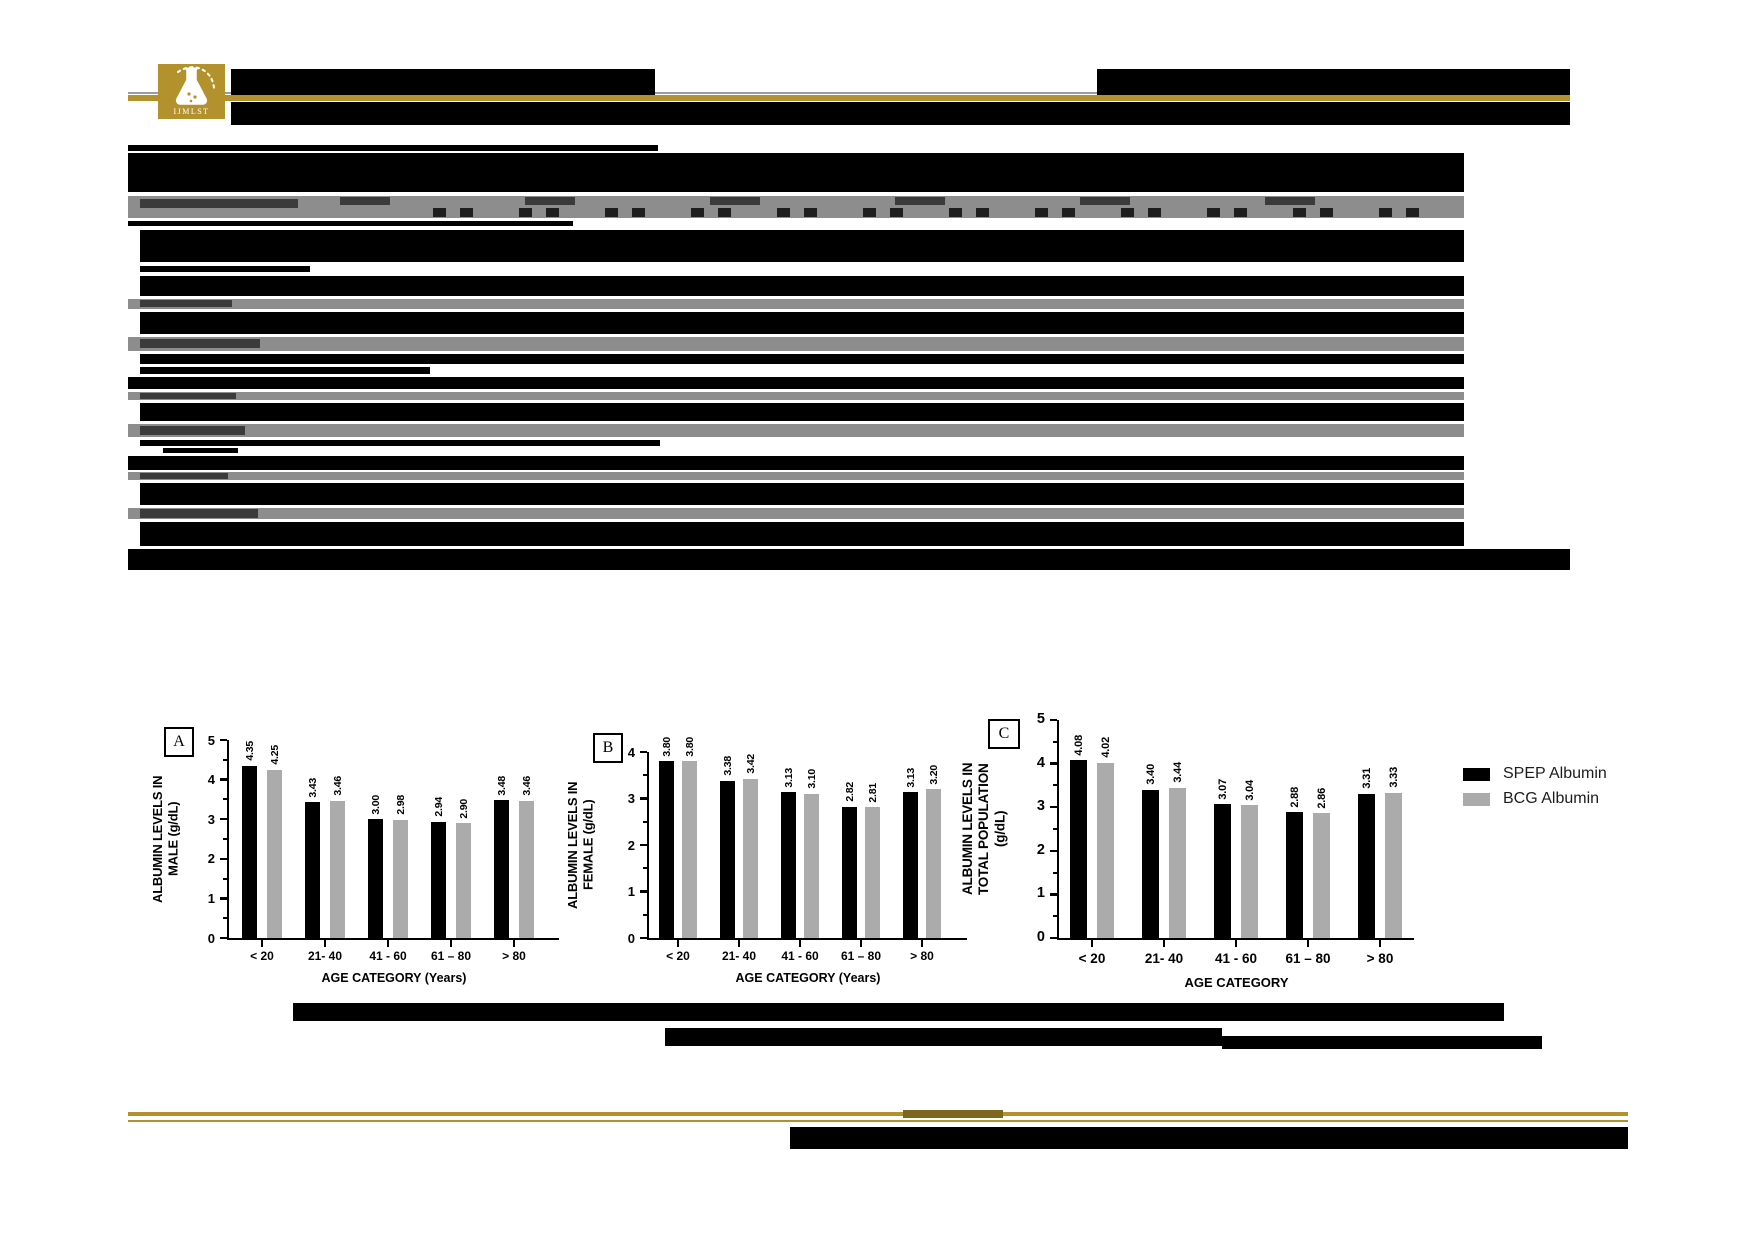 The height and width of the screenshot is (1240, 1754). What do you see at coordinates (922, 956) in the screenshot?
I see `x-axis-category-label: > 80` at bounding box center [922, 956].